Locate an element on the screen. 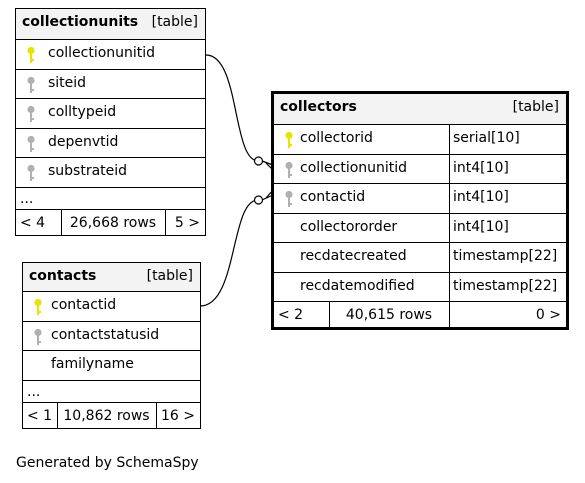  children-link: 0 > is located at coordinates (548, 315).